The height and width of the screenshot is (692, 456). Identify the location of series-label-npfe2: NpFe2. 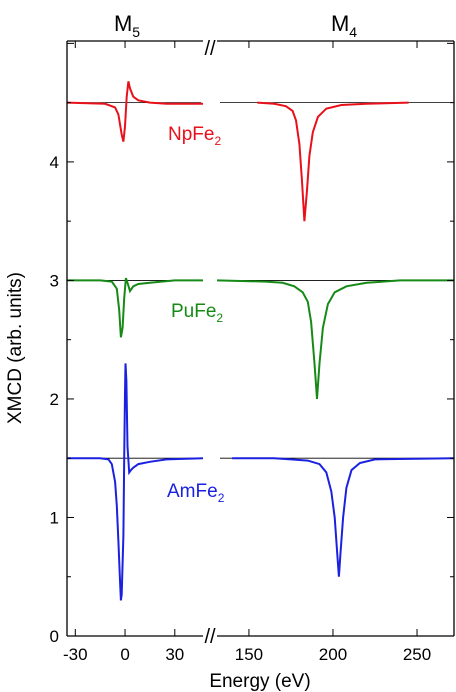
(194, 136).